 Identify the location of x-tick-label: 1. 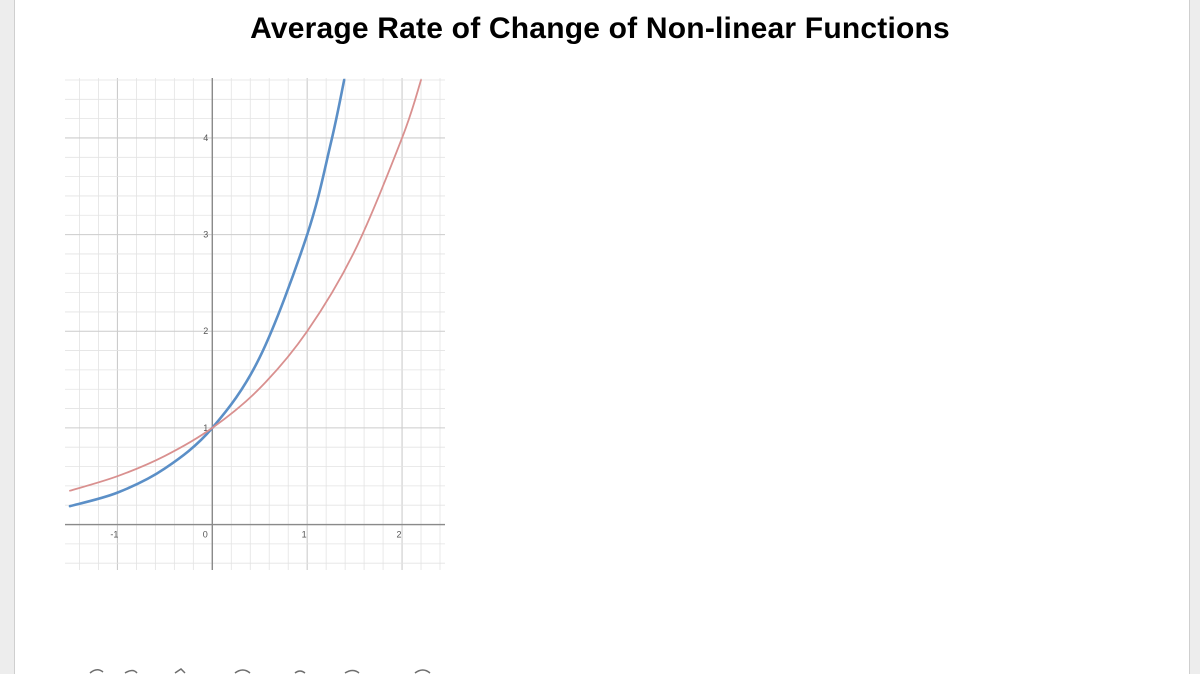
(304, 535).